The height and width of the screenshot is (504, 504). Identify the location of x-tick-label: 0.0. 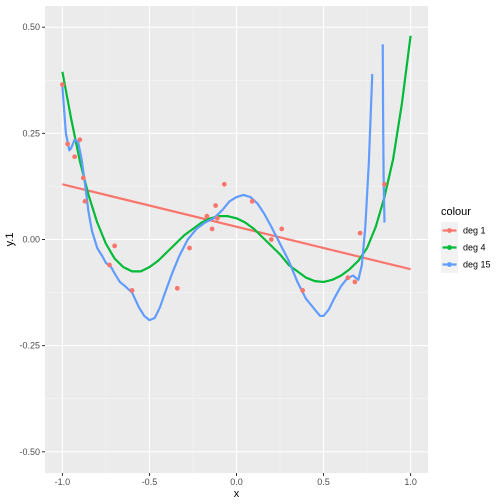
(236, 482).